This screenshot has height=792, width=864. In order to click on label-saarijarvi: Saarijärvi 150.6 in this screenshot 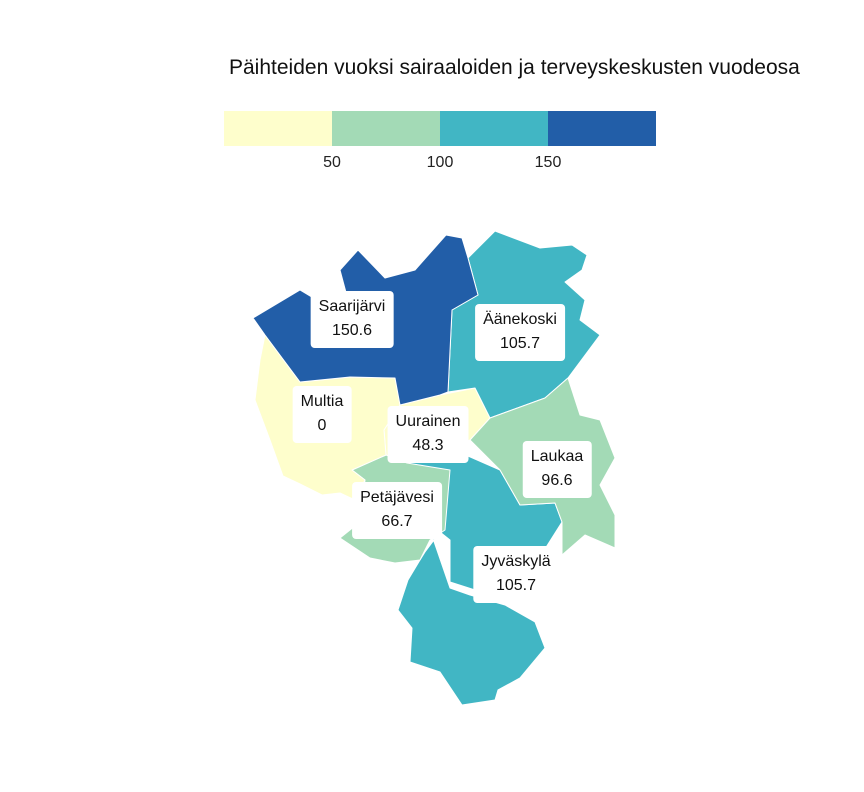, I will do `click(352, 319)`.